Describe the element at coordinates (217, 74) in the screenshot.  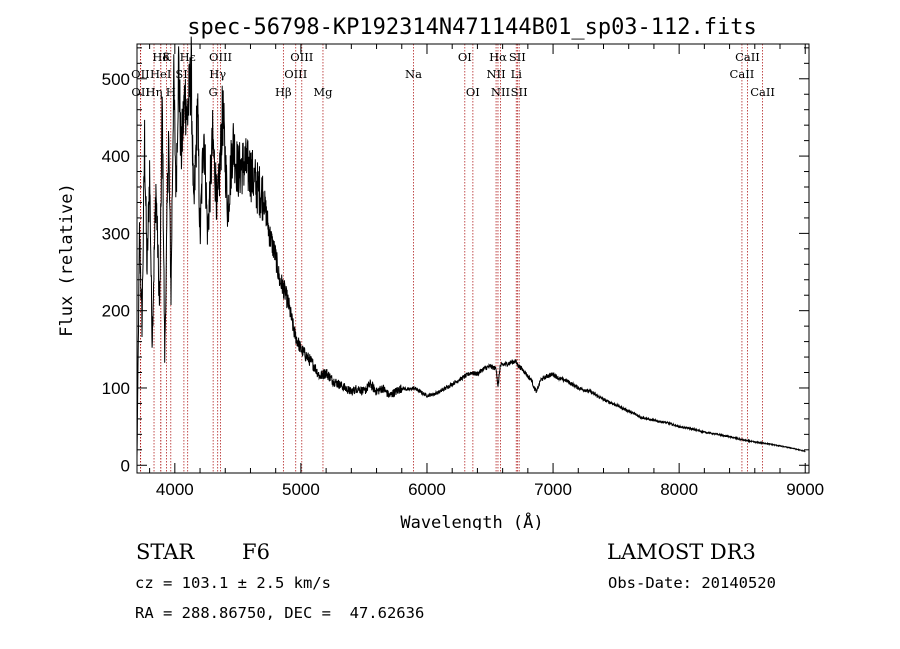
I see `line-label-12: Hγ` at that location.